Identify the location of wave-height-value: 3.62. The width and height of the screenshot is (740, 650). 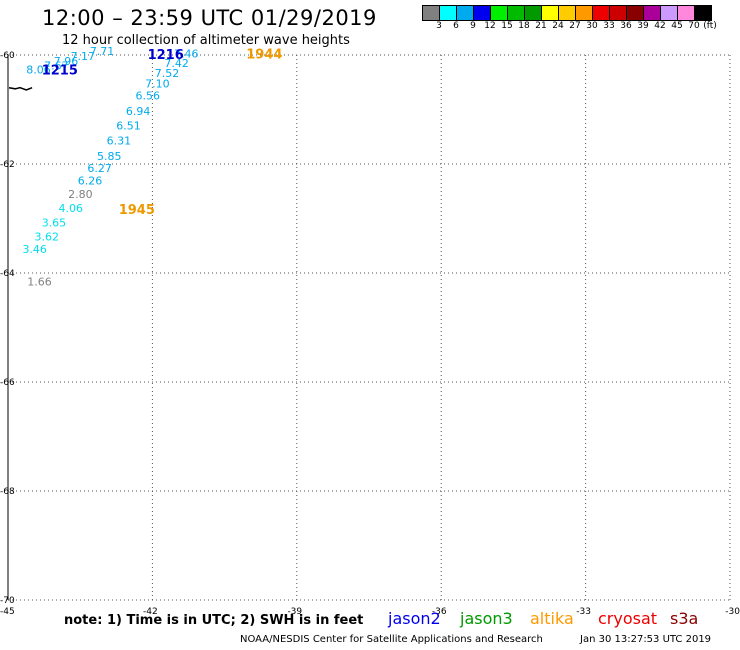
(46, 236).